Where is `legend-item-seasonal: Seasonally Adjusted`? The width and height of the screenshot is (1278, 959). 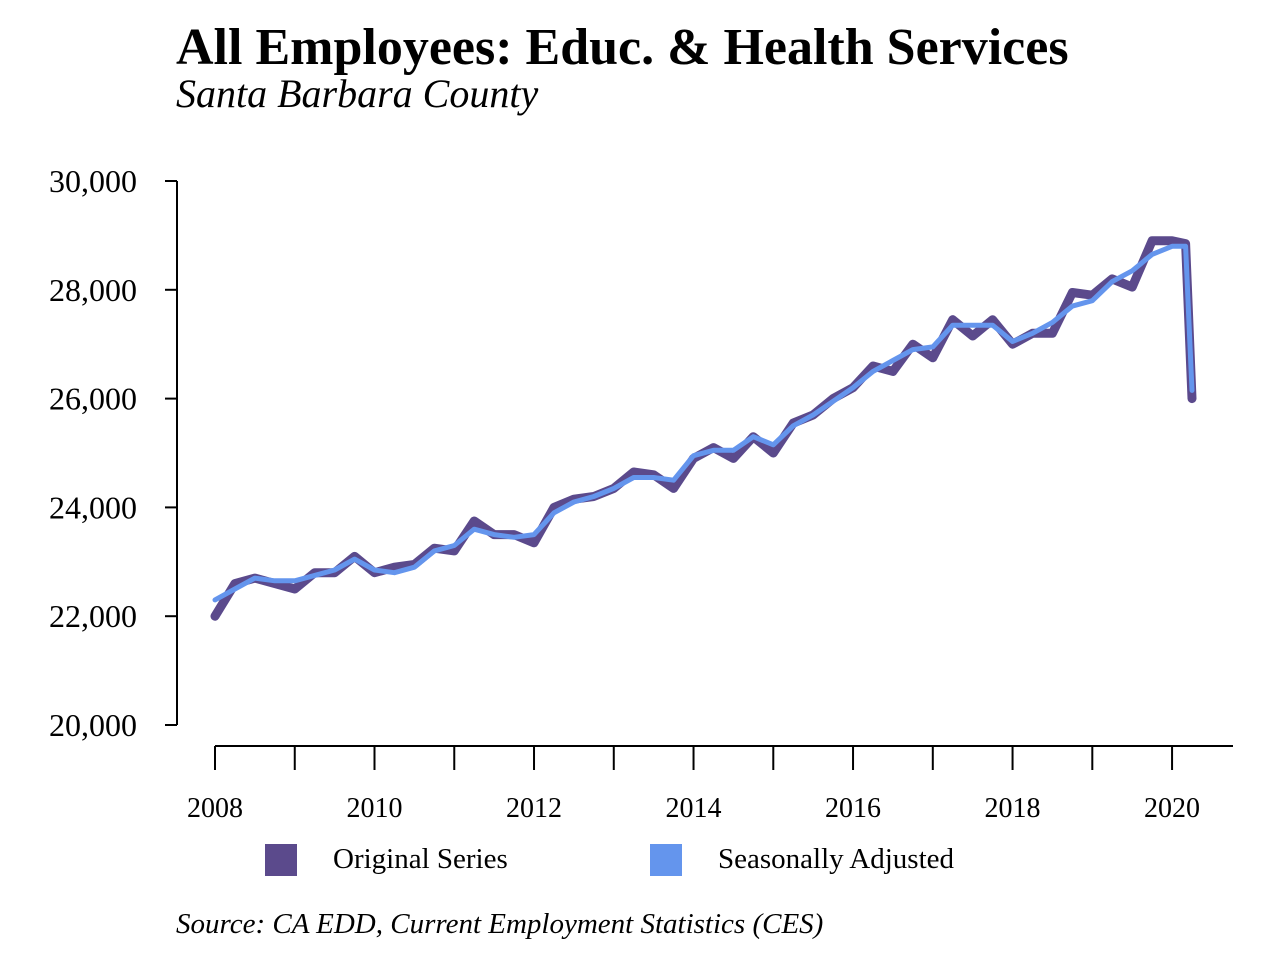
legend-item-seasonal: Seasonally Adjusted is located at coordinates (802, 859).